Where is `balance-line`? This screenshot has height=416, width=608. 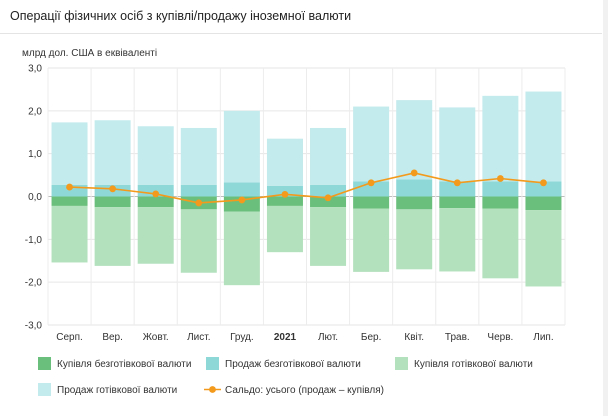 balance-line is located at coordinates (306, 188).